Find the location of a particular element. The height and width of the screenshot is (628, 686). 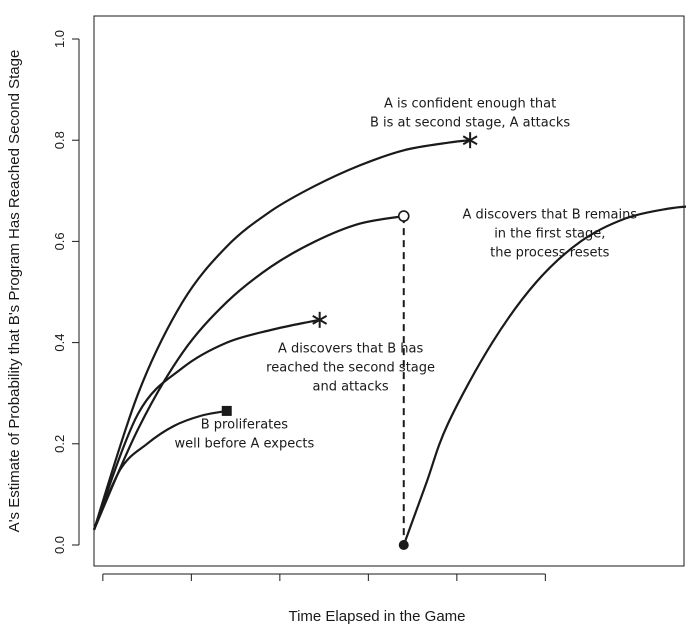

y-tick-label: 0.4 is located at coordinates (59, 343).